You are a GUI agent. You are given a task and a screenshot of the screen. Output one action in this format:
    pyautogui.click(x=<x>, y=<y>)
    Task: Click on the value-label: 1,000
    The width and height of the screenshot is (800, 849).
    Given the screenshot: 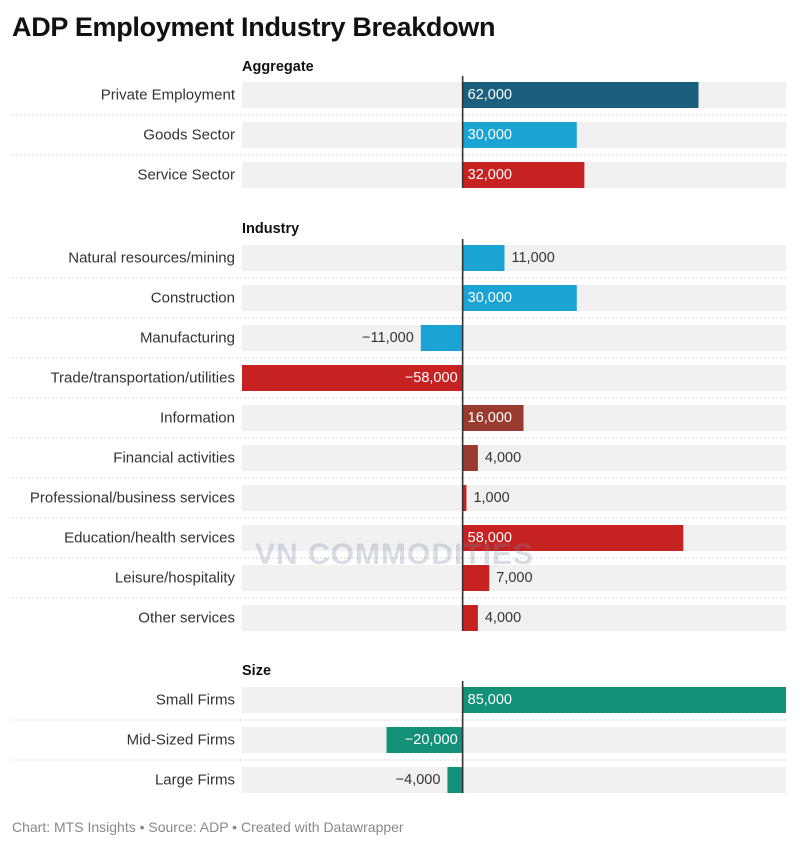 What is the action you would take?
    pyautogui.click(x=491, y=498)
    